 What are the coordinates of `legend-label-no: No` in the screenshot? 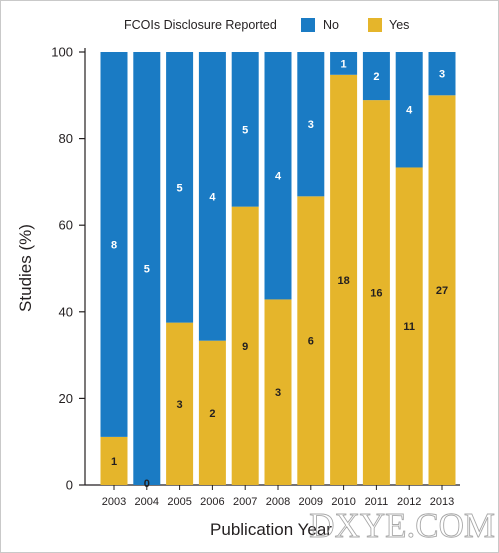 It's located at (331, 25).